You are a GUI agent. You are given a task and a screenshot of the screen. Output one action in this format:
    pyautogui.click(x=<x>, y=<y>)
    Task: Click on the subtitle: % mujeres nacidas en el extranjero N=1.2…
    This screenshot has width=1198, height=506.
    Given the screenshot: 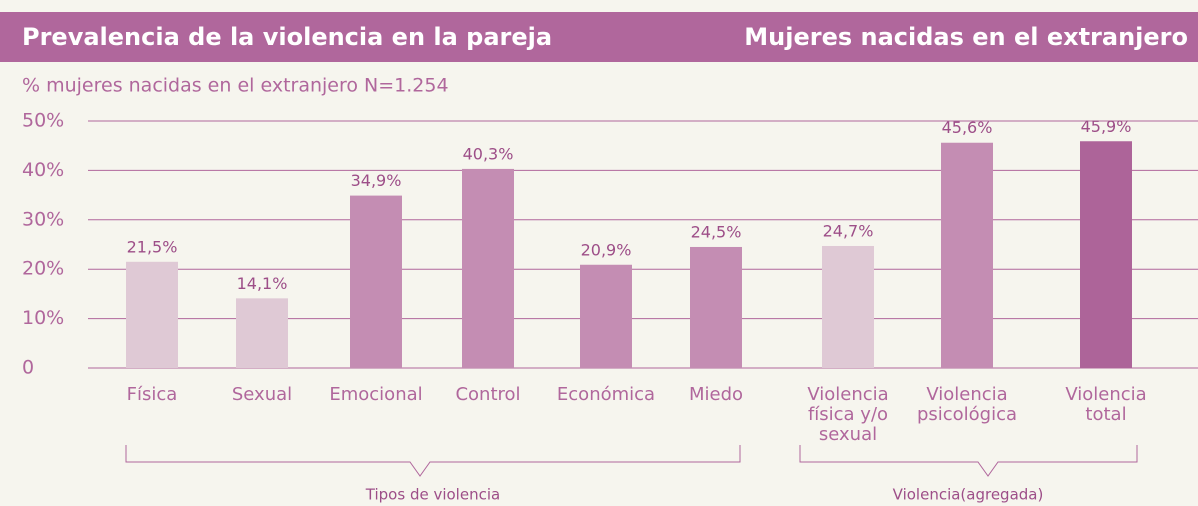 What is the action you would take?
    pyautogui.click(x=235, y=86)
    